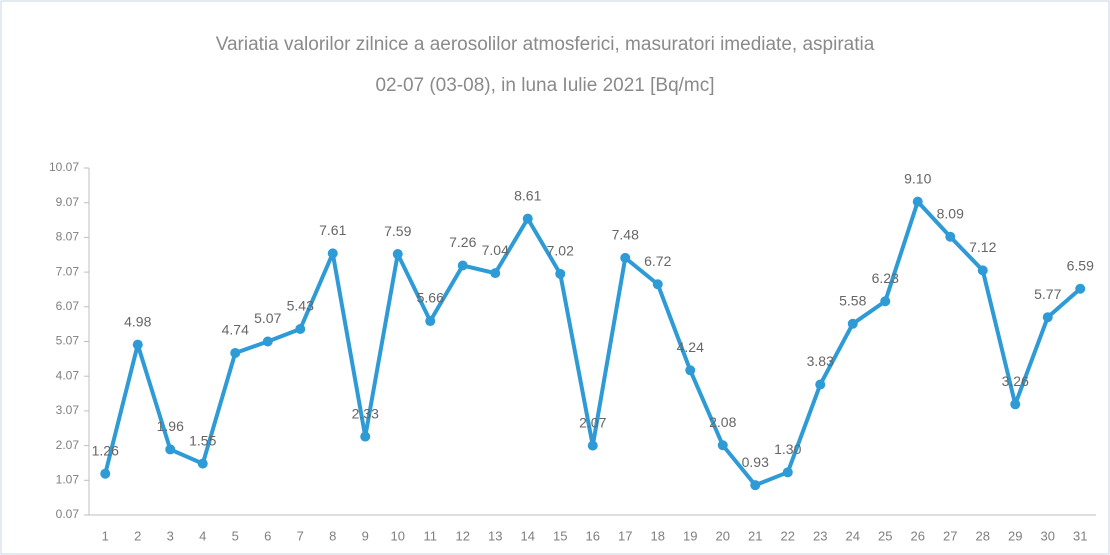  What do you see at coordinates (332, 230) in the screenshot?
I see `data-label: 7.61` at bounding box center [332, 230].